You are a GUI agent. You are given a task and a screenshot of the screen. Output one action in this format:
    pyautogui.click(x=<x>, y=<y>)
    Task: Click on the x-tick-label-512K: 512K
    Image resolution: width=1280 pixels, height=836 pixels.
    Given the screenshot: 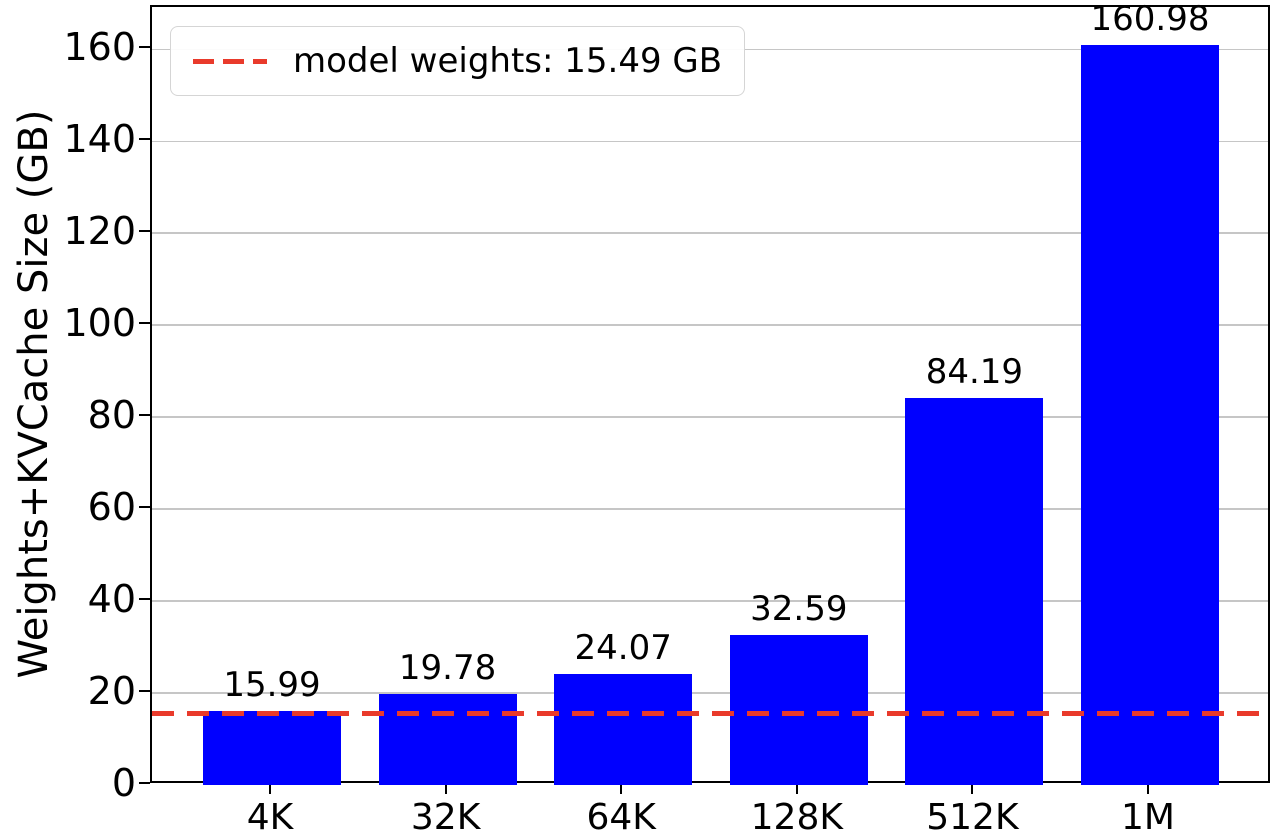 What is the action you would take?
    pyautogui.click(x=972, y=816)
    